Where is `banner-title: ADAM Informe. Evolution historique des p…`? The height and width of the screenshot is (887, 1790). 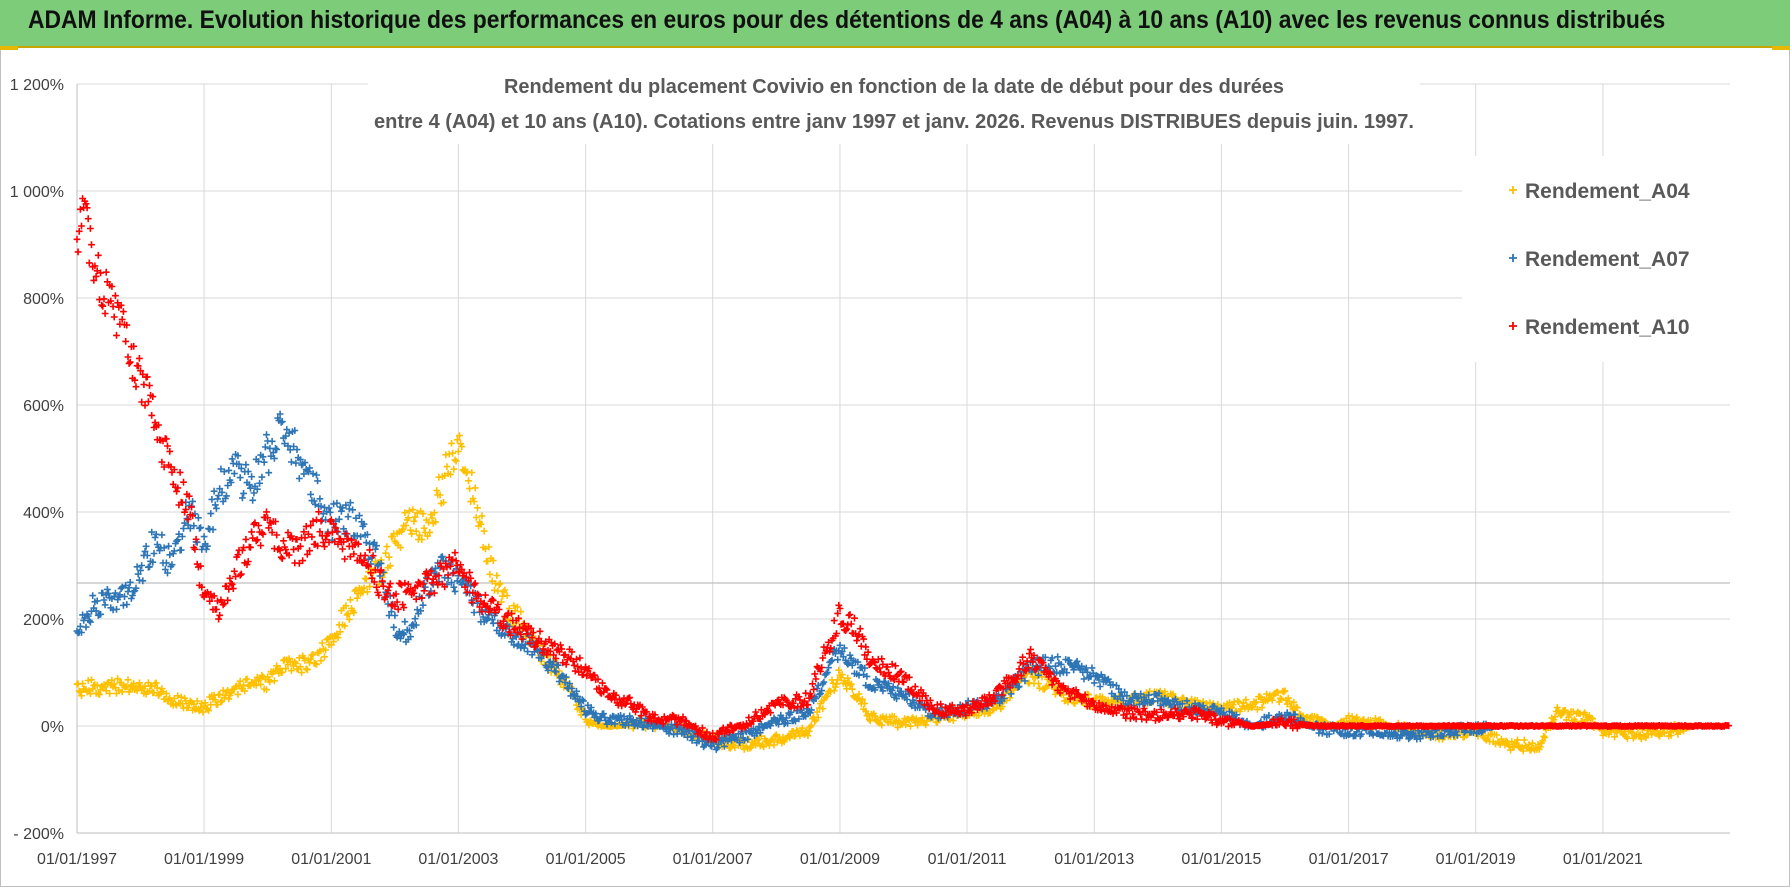 banner-title: ADAM Informe. Evolution historique des p… is located at coordinates (847, 20).